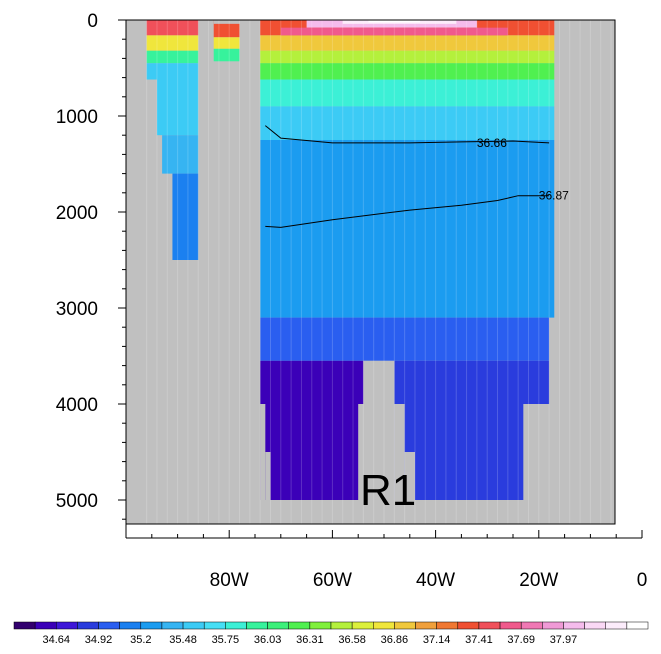 This screenshot has width=661, height=654. I want to click on y-tick-label: 1000, so click(77, 117).